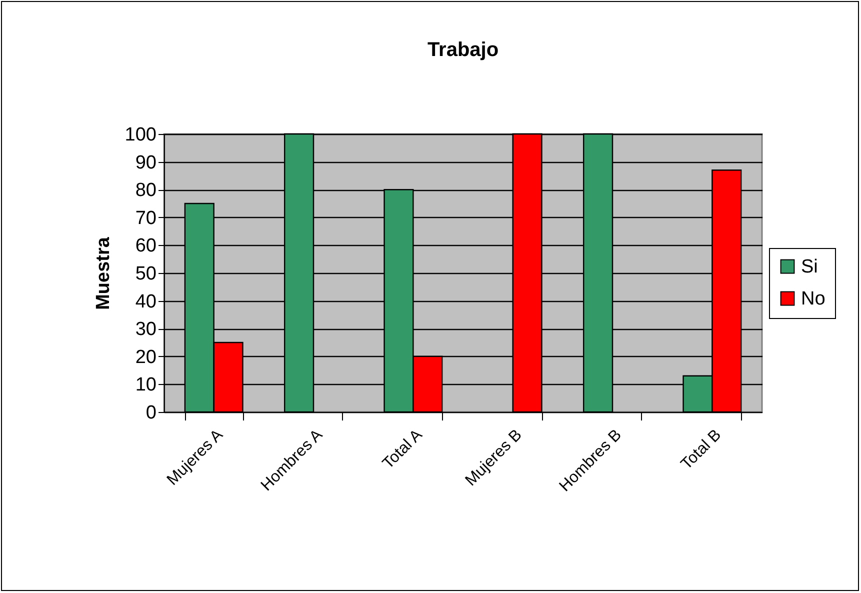 The height and width of the screenshot is (593, 861). Describe the element at coordinates (140, 135) in the screenshot. I see `y-tick-label: 100` at that location.